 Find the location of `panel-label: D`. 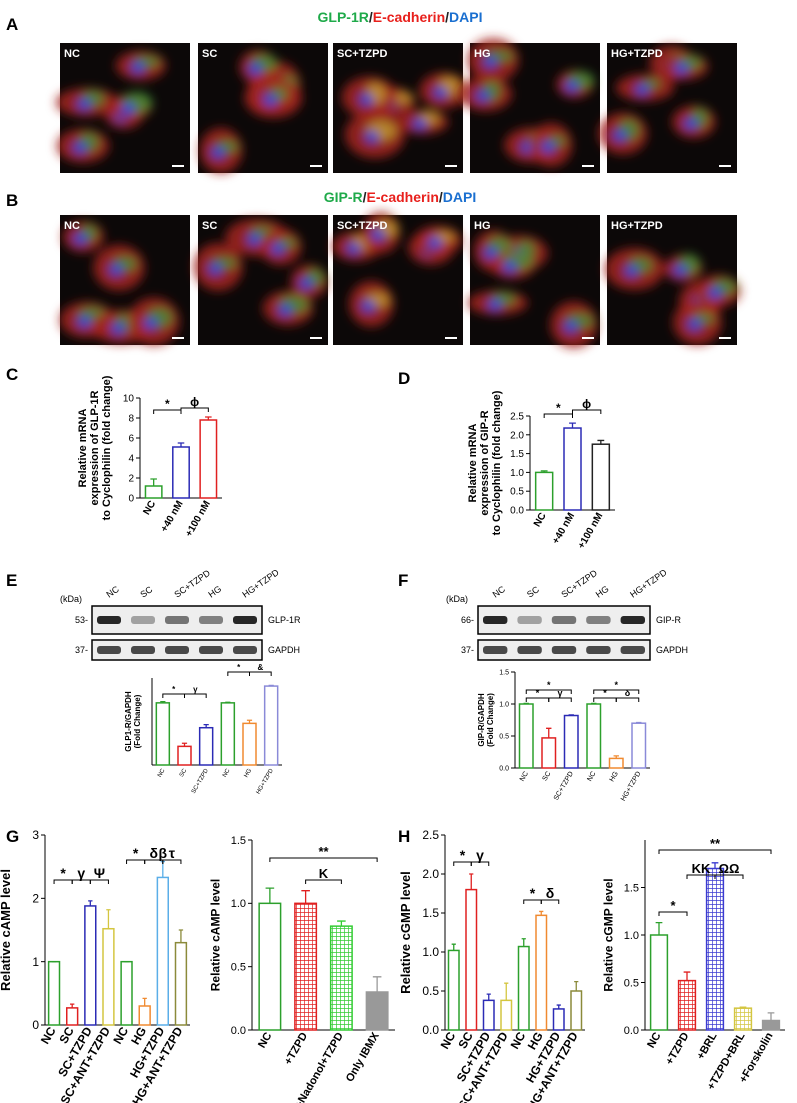

panel-label: D is located at coordinates (404, 378).